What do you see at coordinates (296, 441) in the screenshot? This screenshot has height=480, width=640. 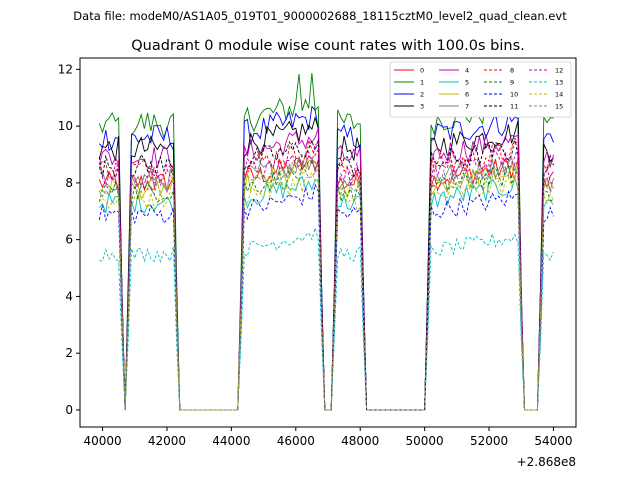 I see `x-tick-label: 46000` at bounding box center [296, 441].